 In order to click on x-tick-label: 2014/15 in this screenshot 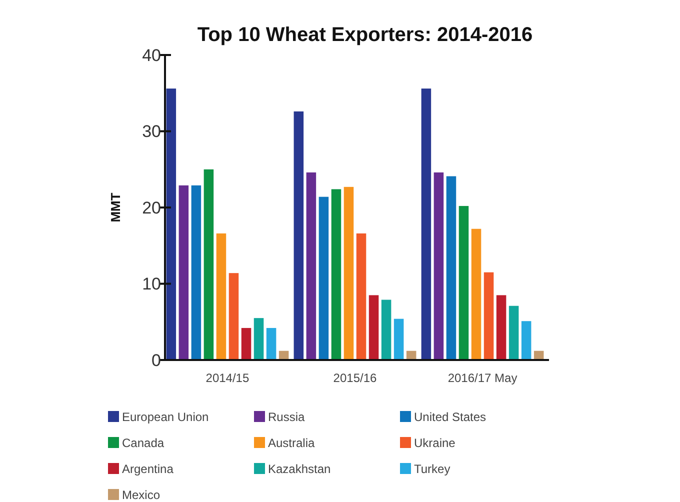, I will do `click(228, 378)`.